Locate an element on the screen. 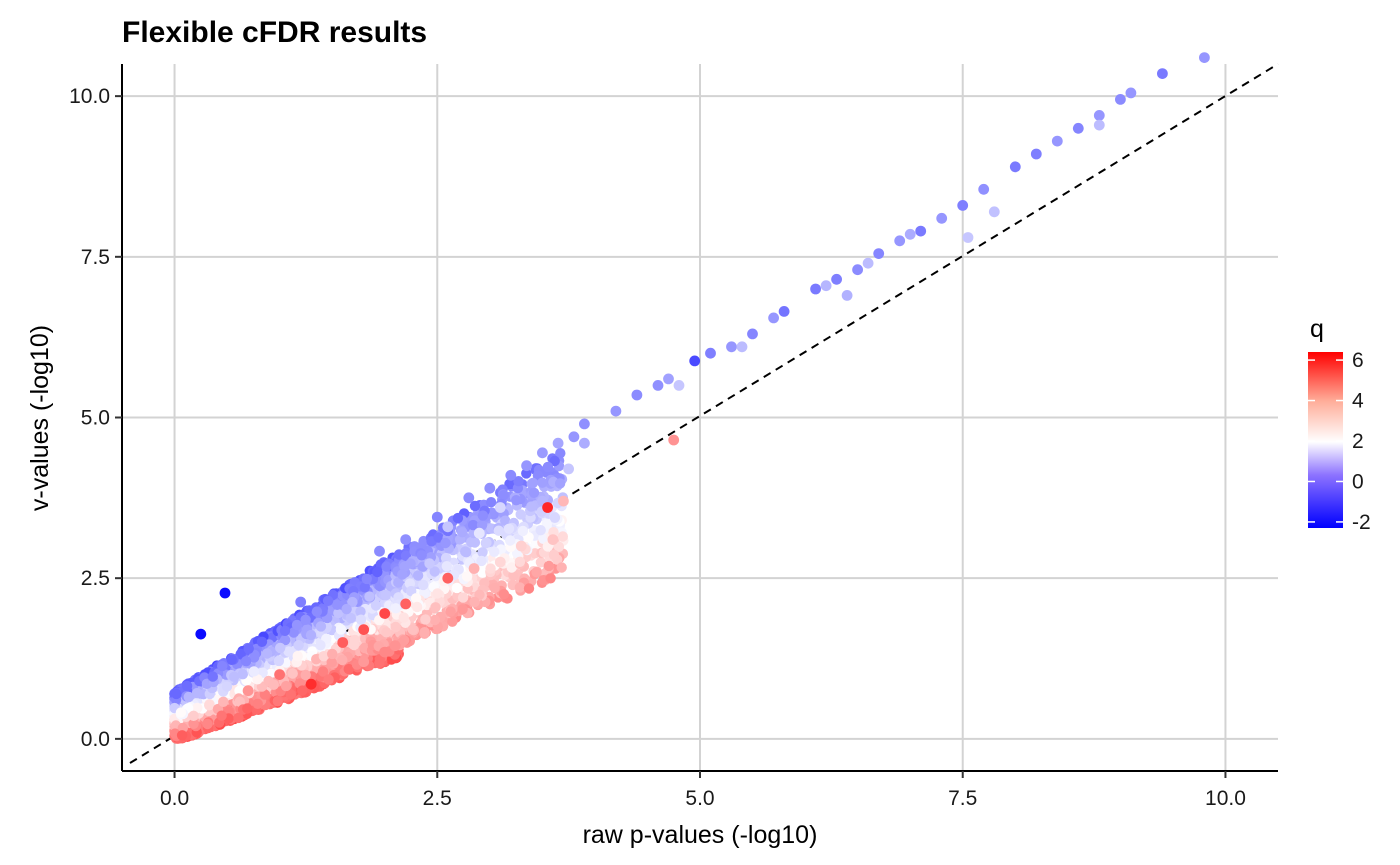 The height and width of the screenshot is (865, 1400). x-tick-label: 0.0 is located at coordinates (174, 798).